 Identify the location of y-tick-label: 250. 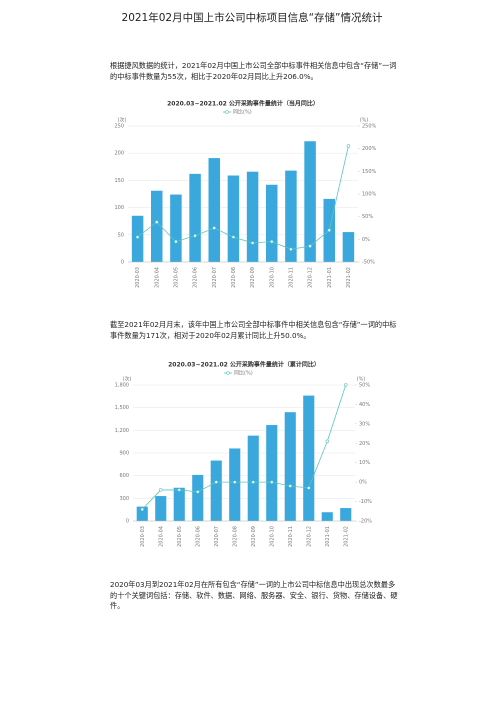
(119, 127).